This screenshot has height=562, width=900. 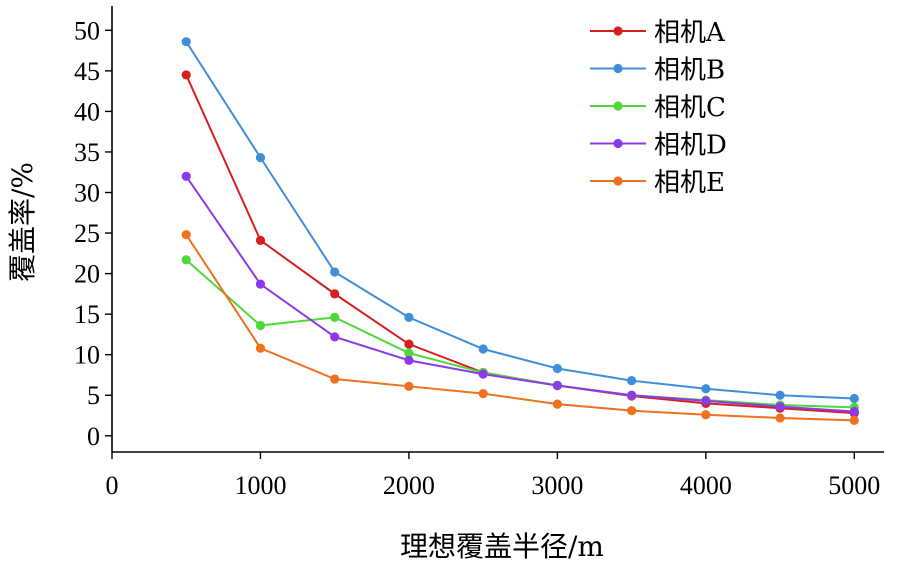 I want to click on x-tick-label: 0, so click(x=112, y=485).